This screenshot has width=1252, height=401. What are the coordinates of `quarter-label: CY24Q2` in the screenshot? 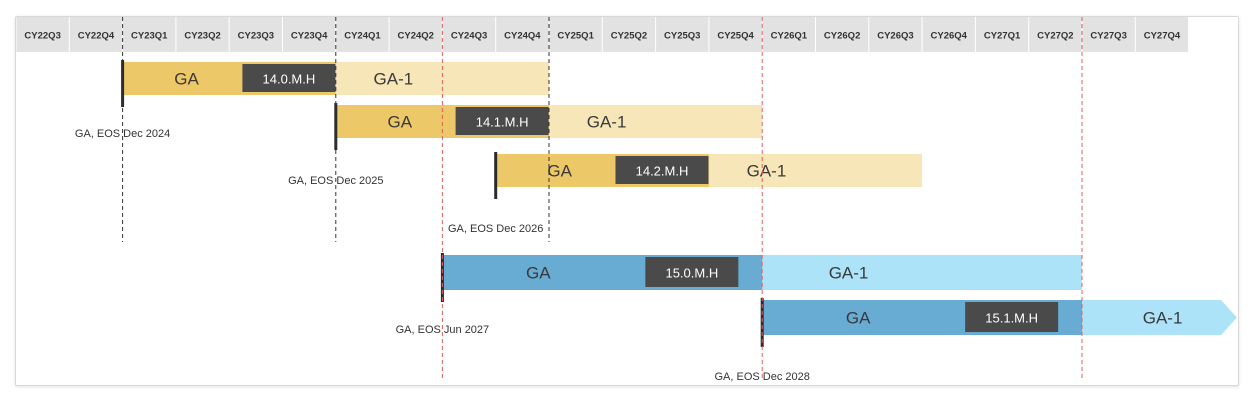 It's located at (416, 36).